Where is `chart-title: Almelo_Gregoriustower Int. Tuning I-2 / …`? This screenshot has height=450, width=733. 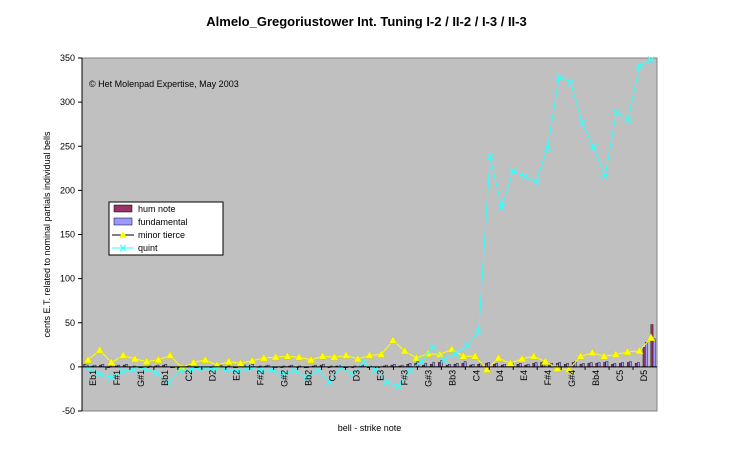
chart-title: Almelo_Gregoriustower Int. Tuning I-2 / … is located at coordinates (366, 21).